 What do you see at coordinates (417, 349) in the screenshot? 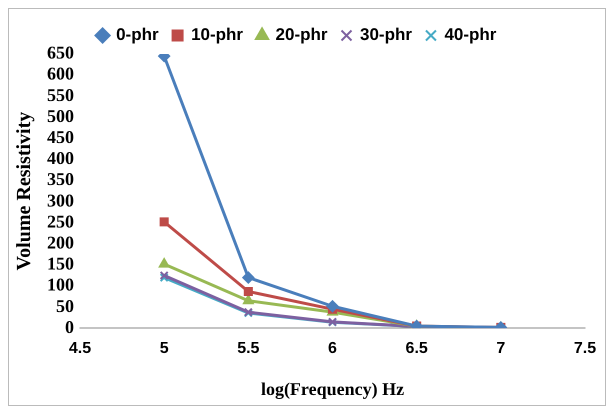
I see `x-tick-label: 6.5` at bounding box center [417, 349].